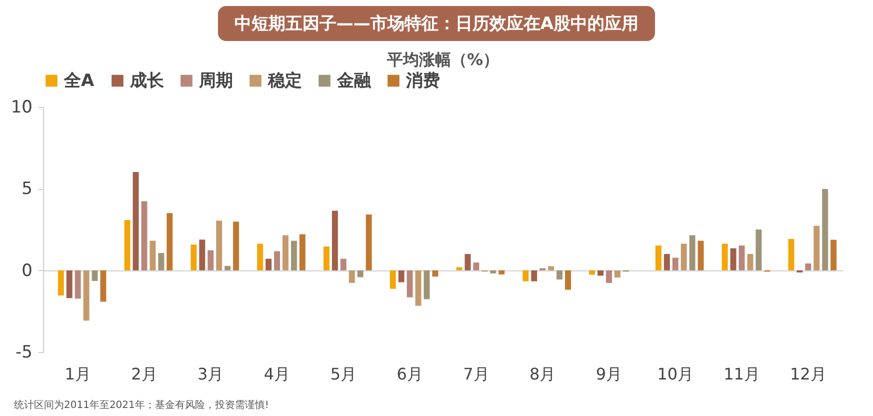 Image resolution: width=873 pixels, height=416 pixels. Describe the element at coordinates (422, 80) in the screenshot. I see `legend-label: 消费` at that location.